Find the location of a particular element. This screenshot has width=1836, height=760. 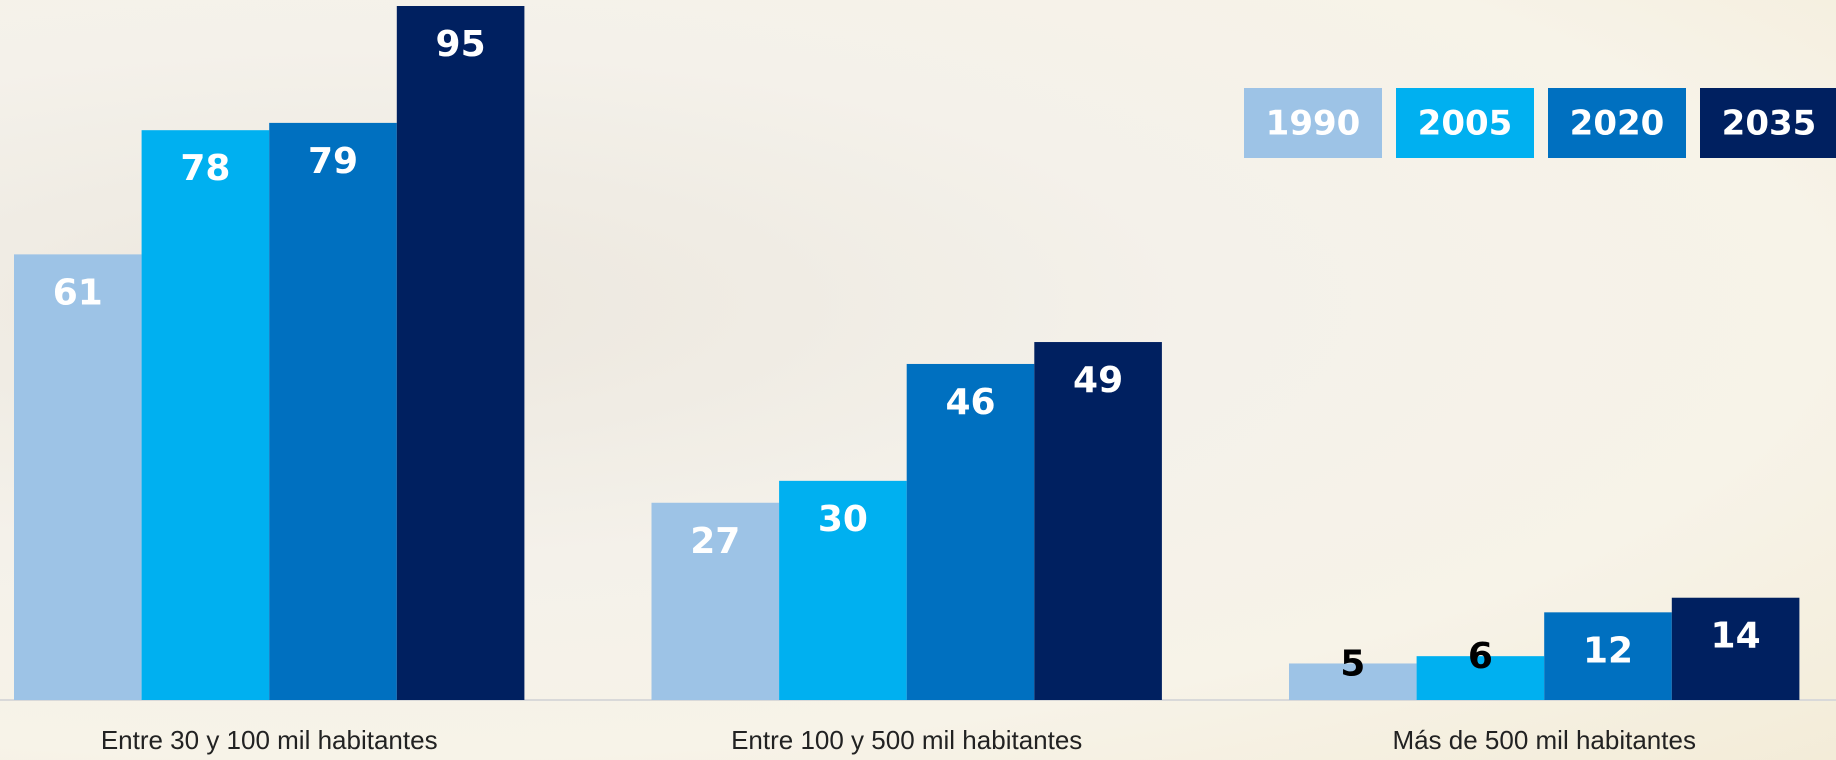

x-tick-label: Más de 500 mil habitantes is located at coordinates (1544, 740).